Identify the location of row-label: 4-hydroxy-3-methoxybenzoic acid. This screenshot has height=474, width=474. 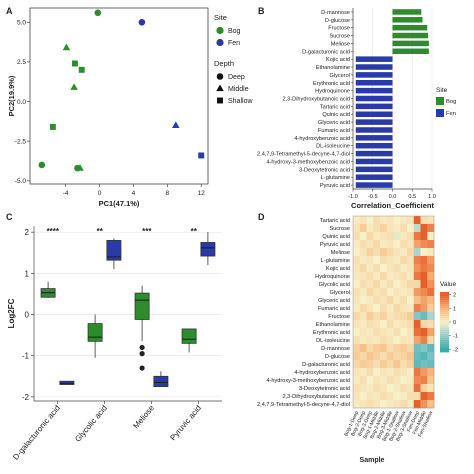
(308, 381).